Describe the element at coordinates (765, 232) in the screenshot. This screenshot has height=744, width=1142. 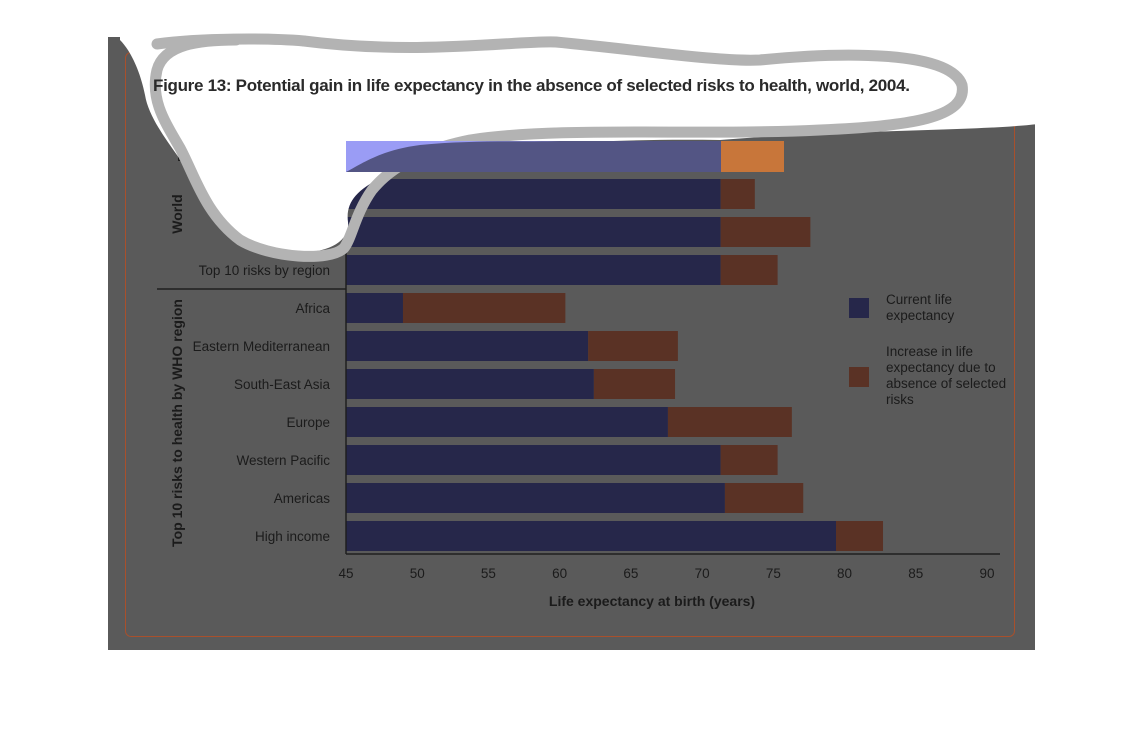
I see `bar-increase-all-24-risks` at that location.